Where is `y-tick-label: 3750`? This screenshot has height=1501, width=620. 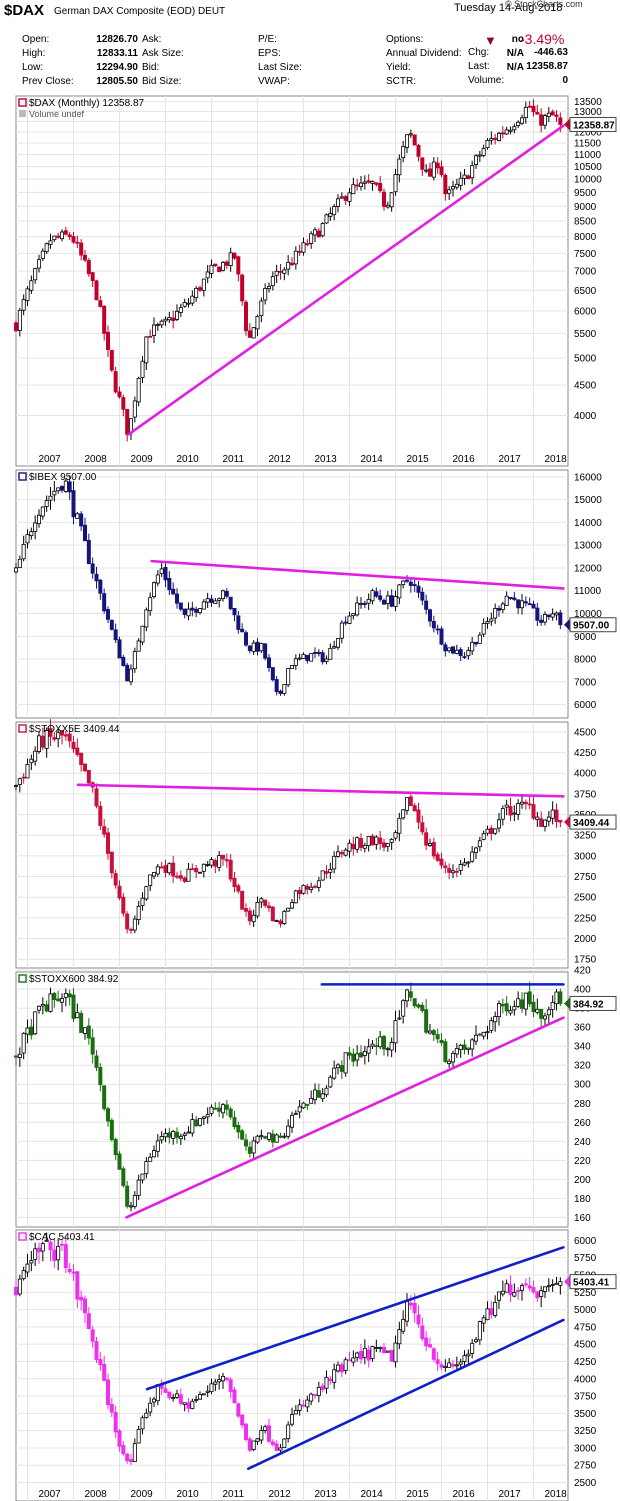 y-tick-label: 3750 is located at coordinates (585, 1397).